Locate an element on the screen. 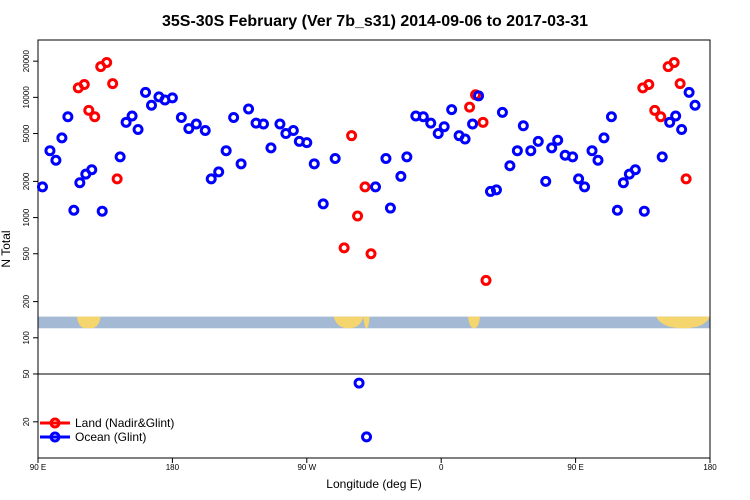 The height and width of the screenshot is (500, 750). x-tick-label: 180 is located at coordinates (173, 467).